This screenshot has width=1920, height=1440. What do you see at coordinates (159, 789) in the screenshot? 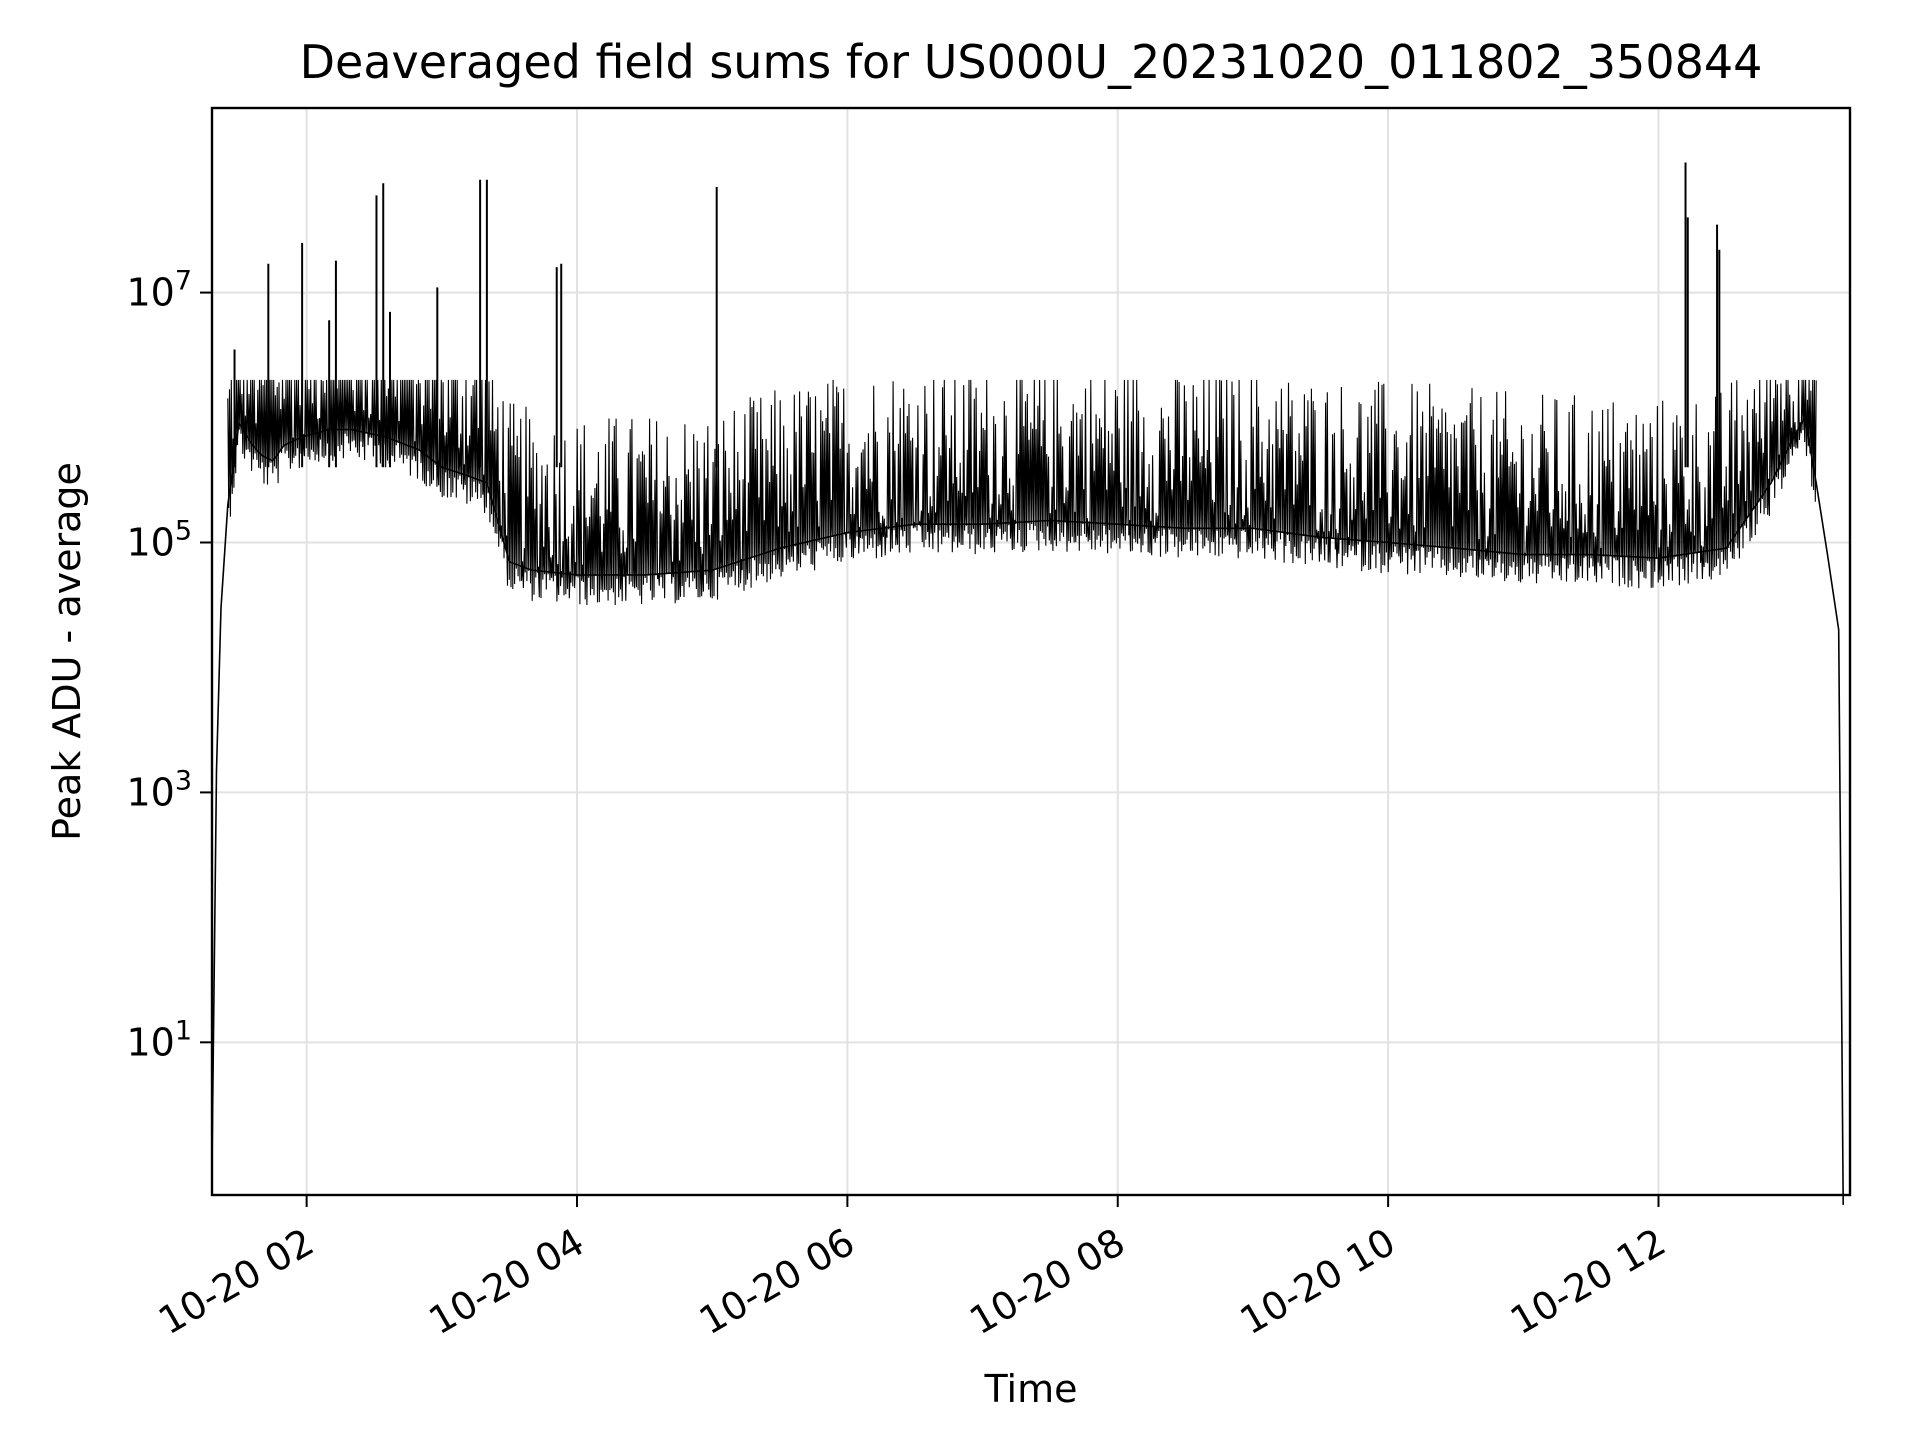
I see `y-tick-label: 103` at bounding box center [159, 789].